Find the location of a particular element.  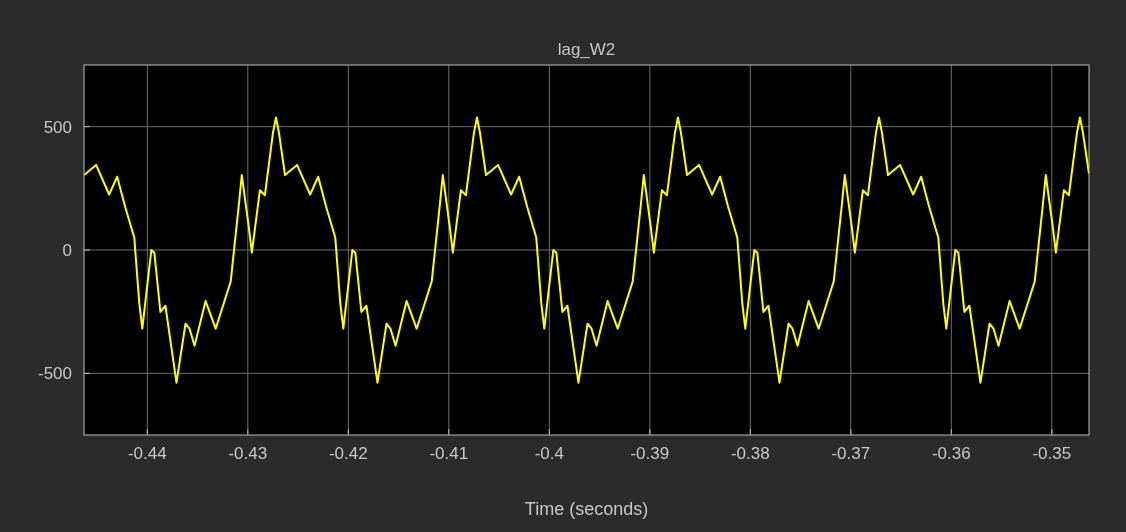

y-tick-label: 0 is located at coordinates (67, 250).